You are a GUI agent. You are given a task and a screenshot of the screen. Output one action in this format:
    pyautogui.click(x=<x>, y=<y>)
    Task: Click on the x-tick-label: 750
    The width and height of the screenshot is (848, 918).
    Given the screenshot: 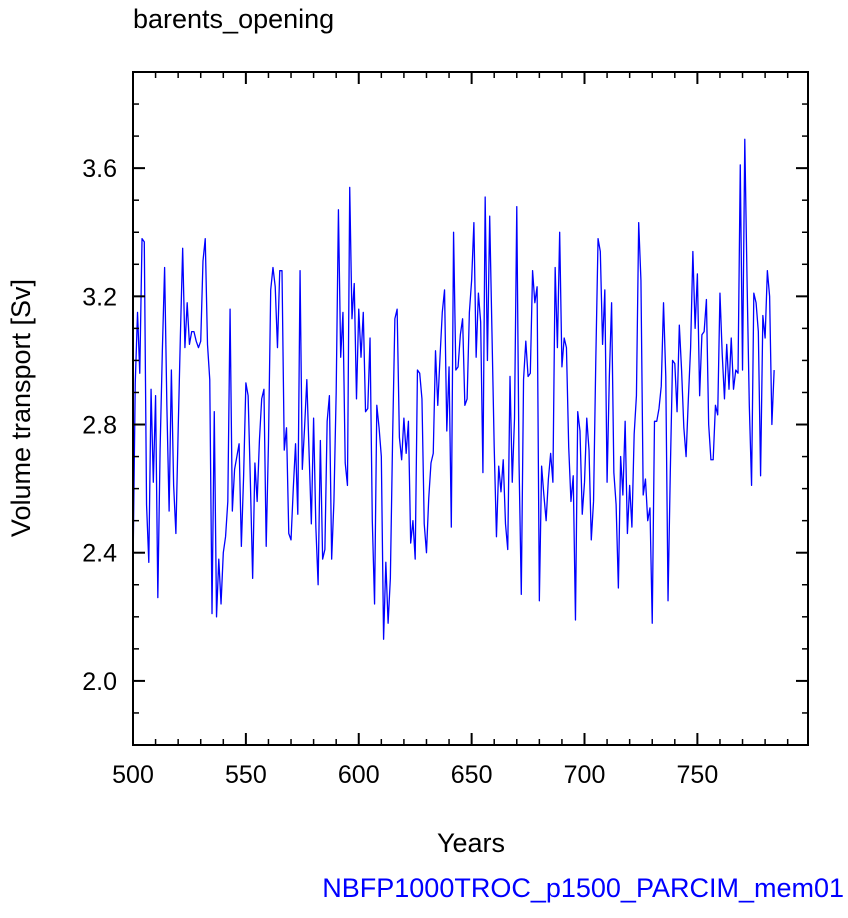 What is the action you would take?
    pyautogui.click(x=698, y=775)
    